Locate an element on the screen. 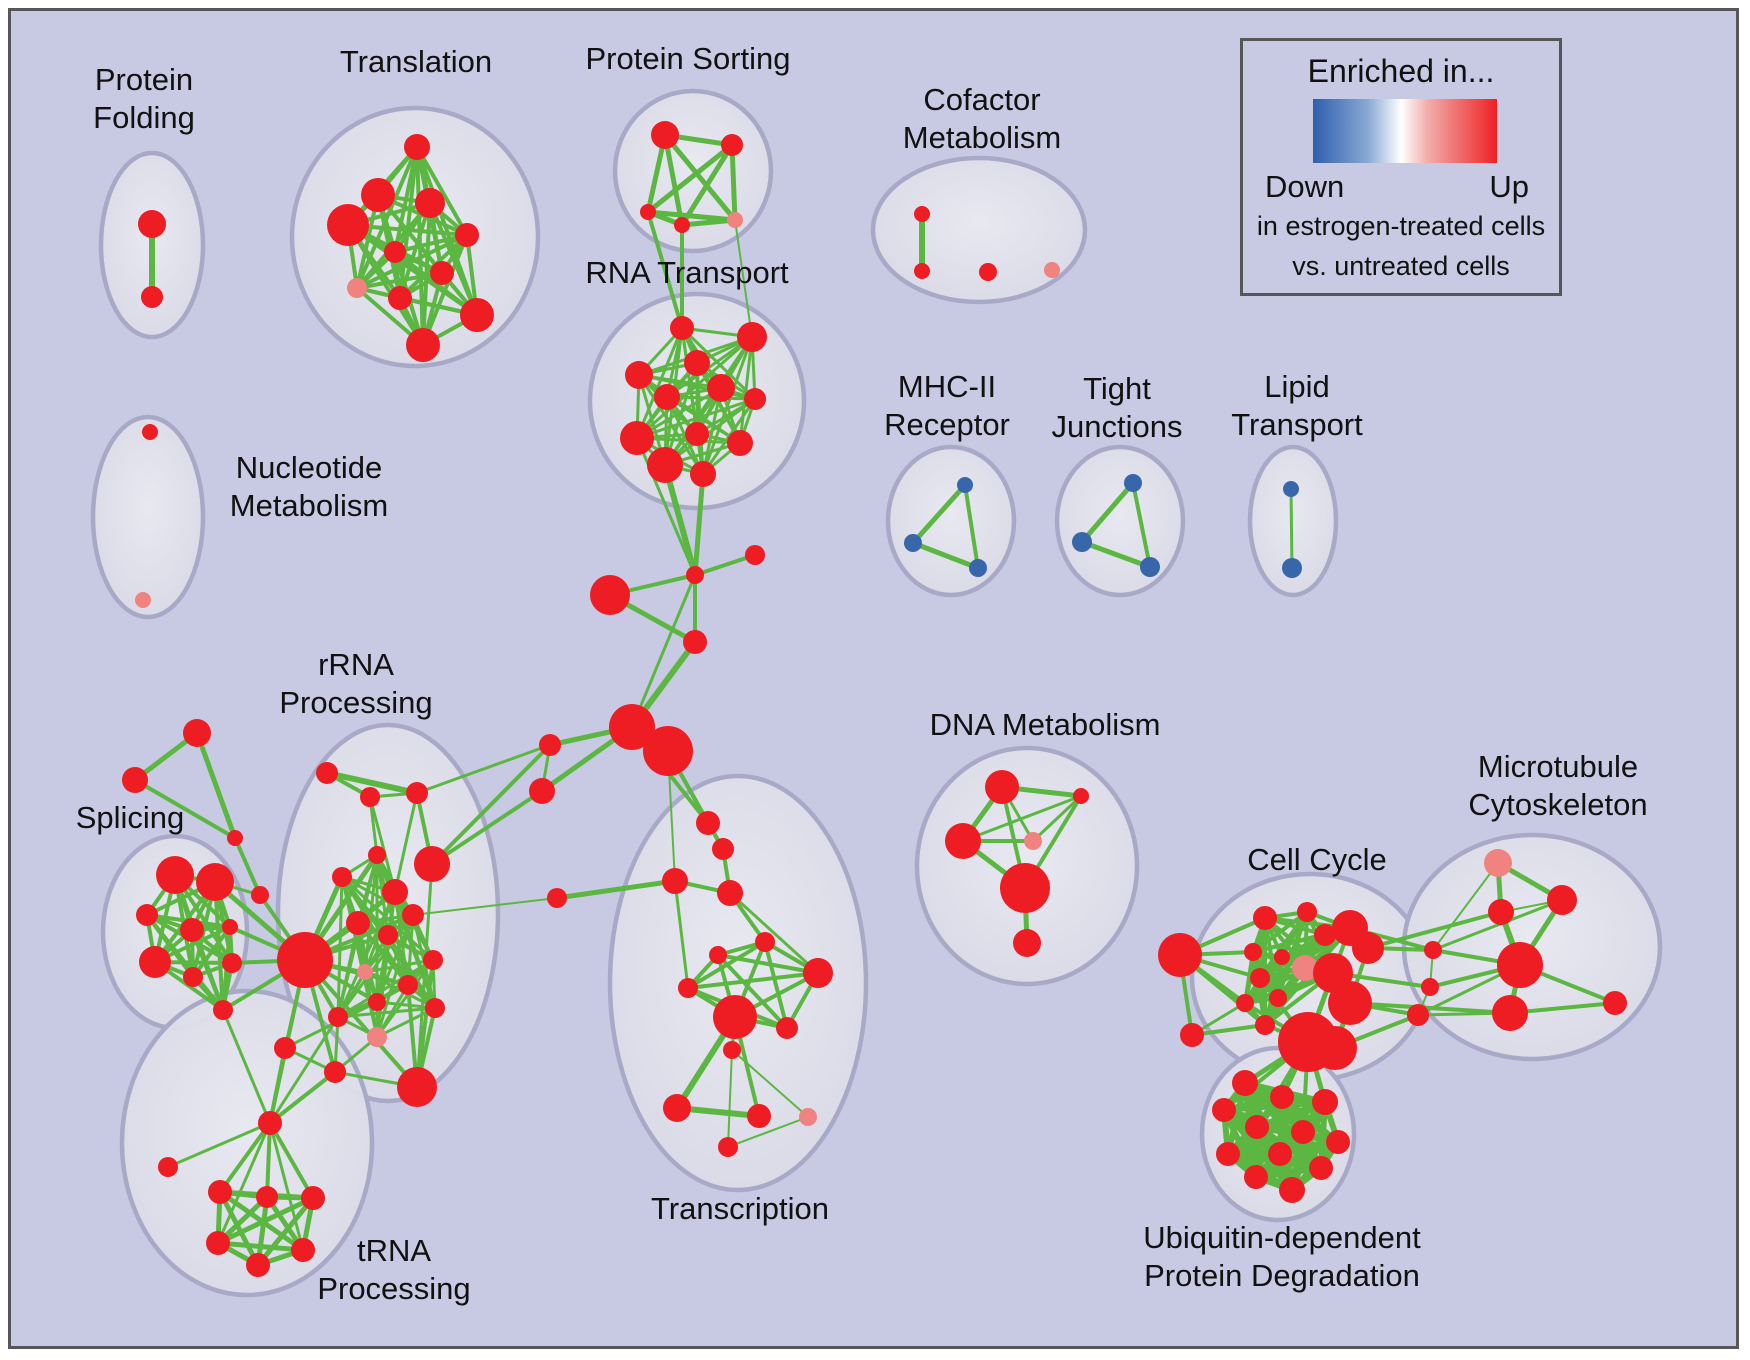 The height and width of the screenshot is (1360, 1750). legend-subtitle-line2: vs. untreated cells is located at coordinates (1401, 266).